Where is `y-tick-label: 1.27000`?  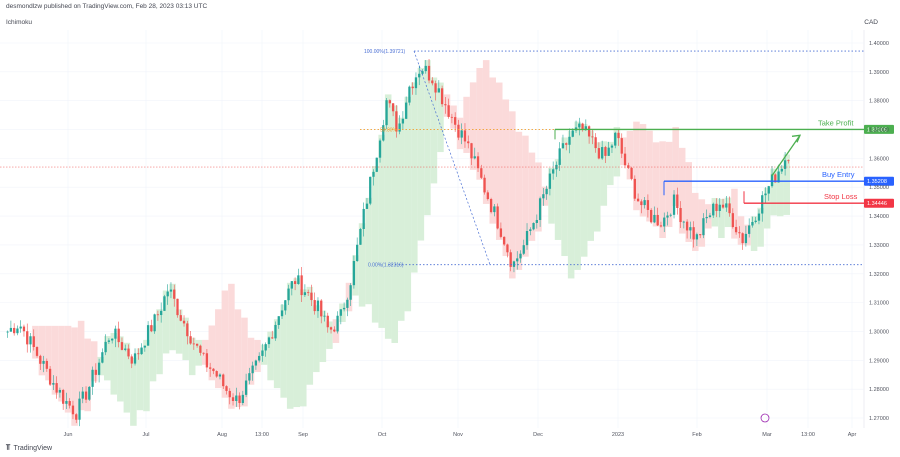 y-tick-label: 1.27000 is located at coordinates (879, 419).